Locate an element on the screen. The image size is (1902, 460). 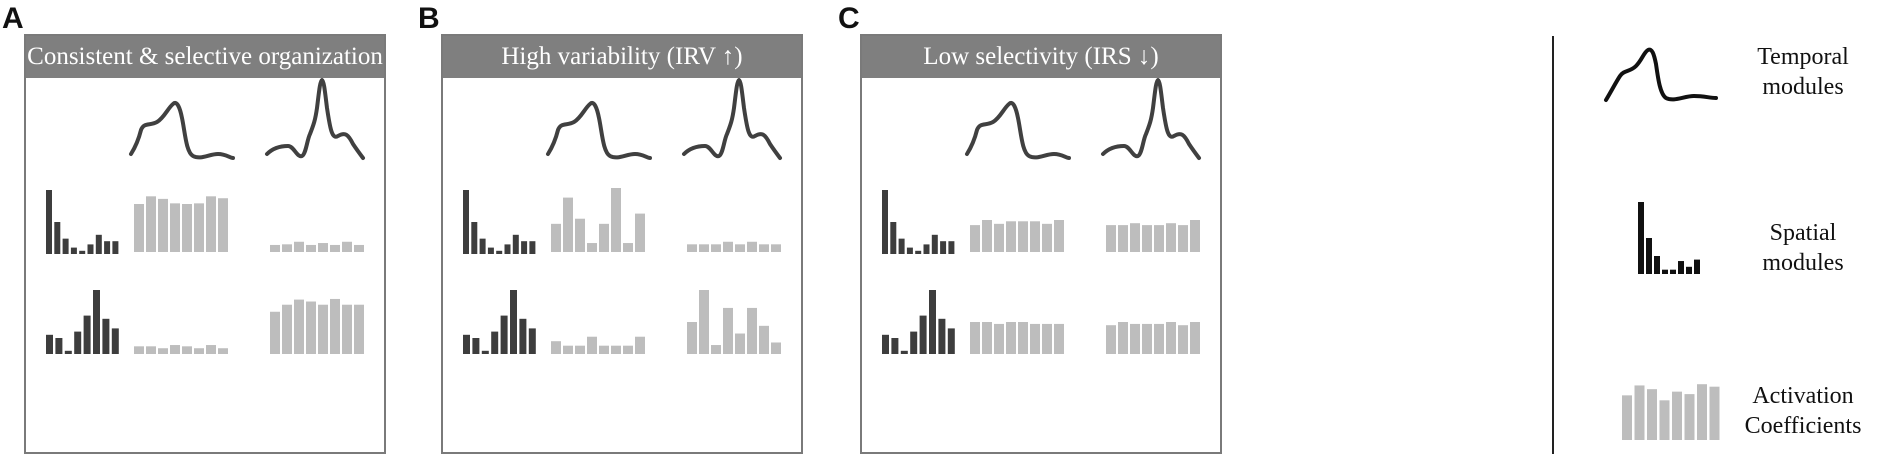
coefficients-row2-module1 is located at coordinates (1017, 338).